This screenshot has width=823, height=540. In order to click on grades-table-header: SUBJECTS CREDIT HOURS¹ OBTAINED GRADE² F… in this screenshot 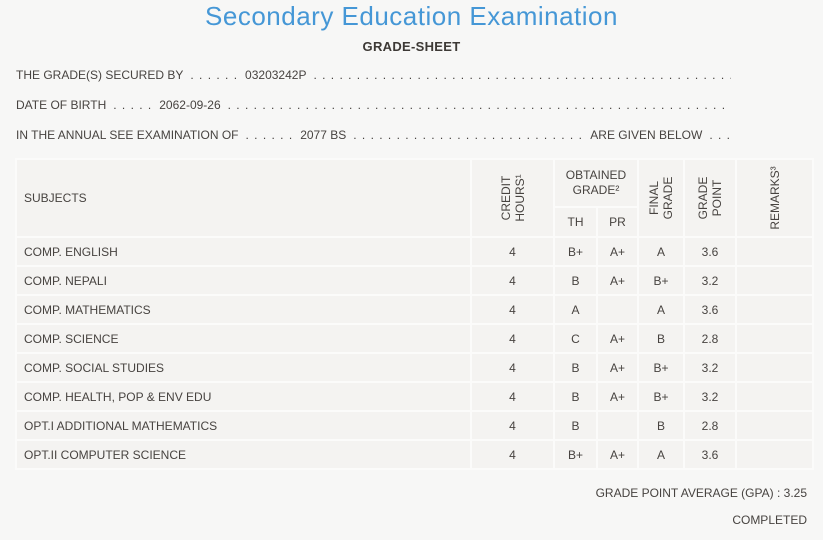, I will do `click(414, 198)`.